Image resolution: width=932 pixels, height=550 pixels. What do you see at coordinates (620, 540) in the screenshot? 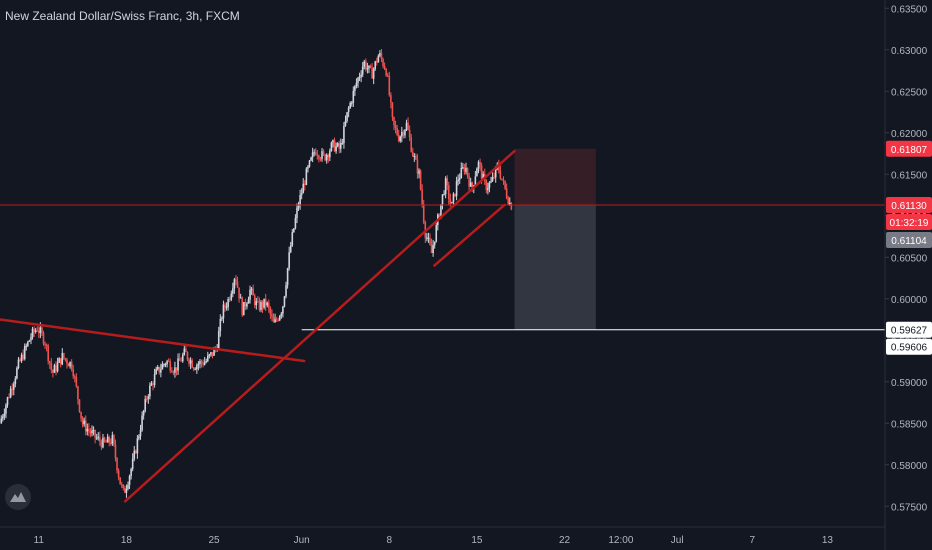
I see `time-tick-label: 12:00` at bounding box center [620, 540].